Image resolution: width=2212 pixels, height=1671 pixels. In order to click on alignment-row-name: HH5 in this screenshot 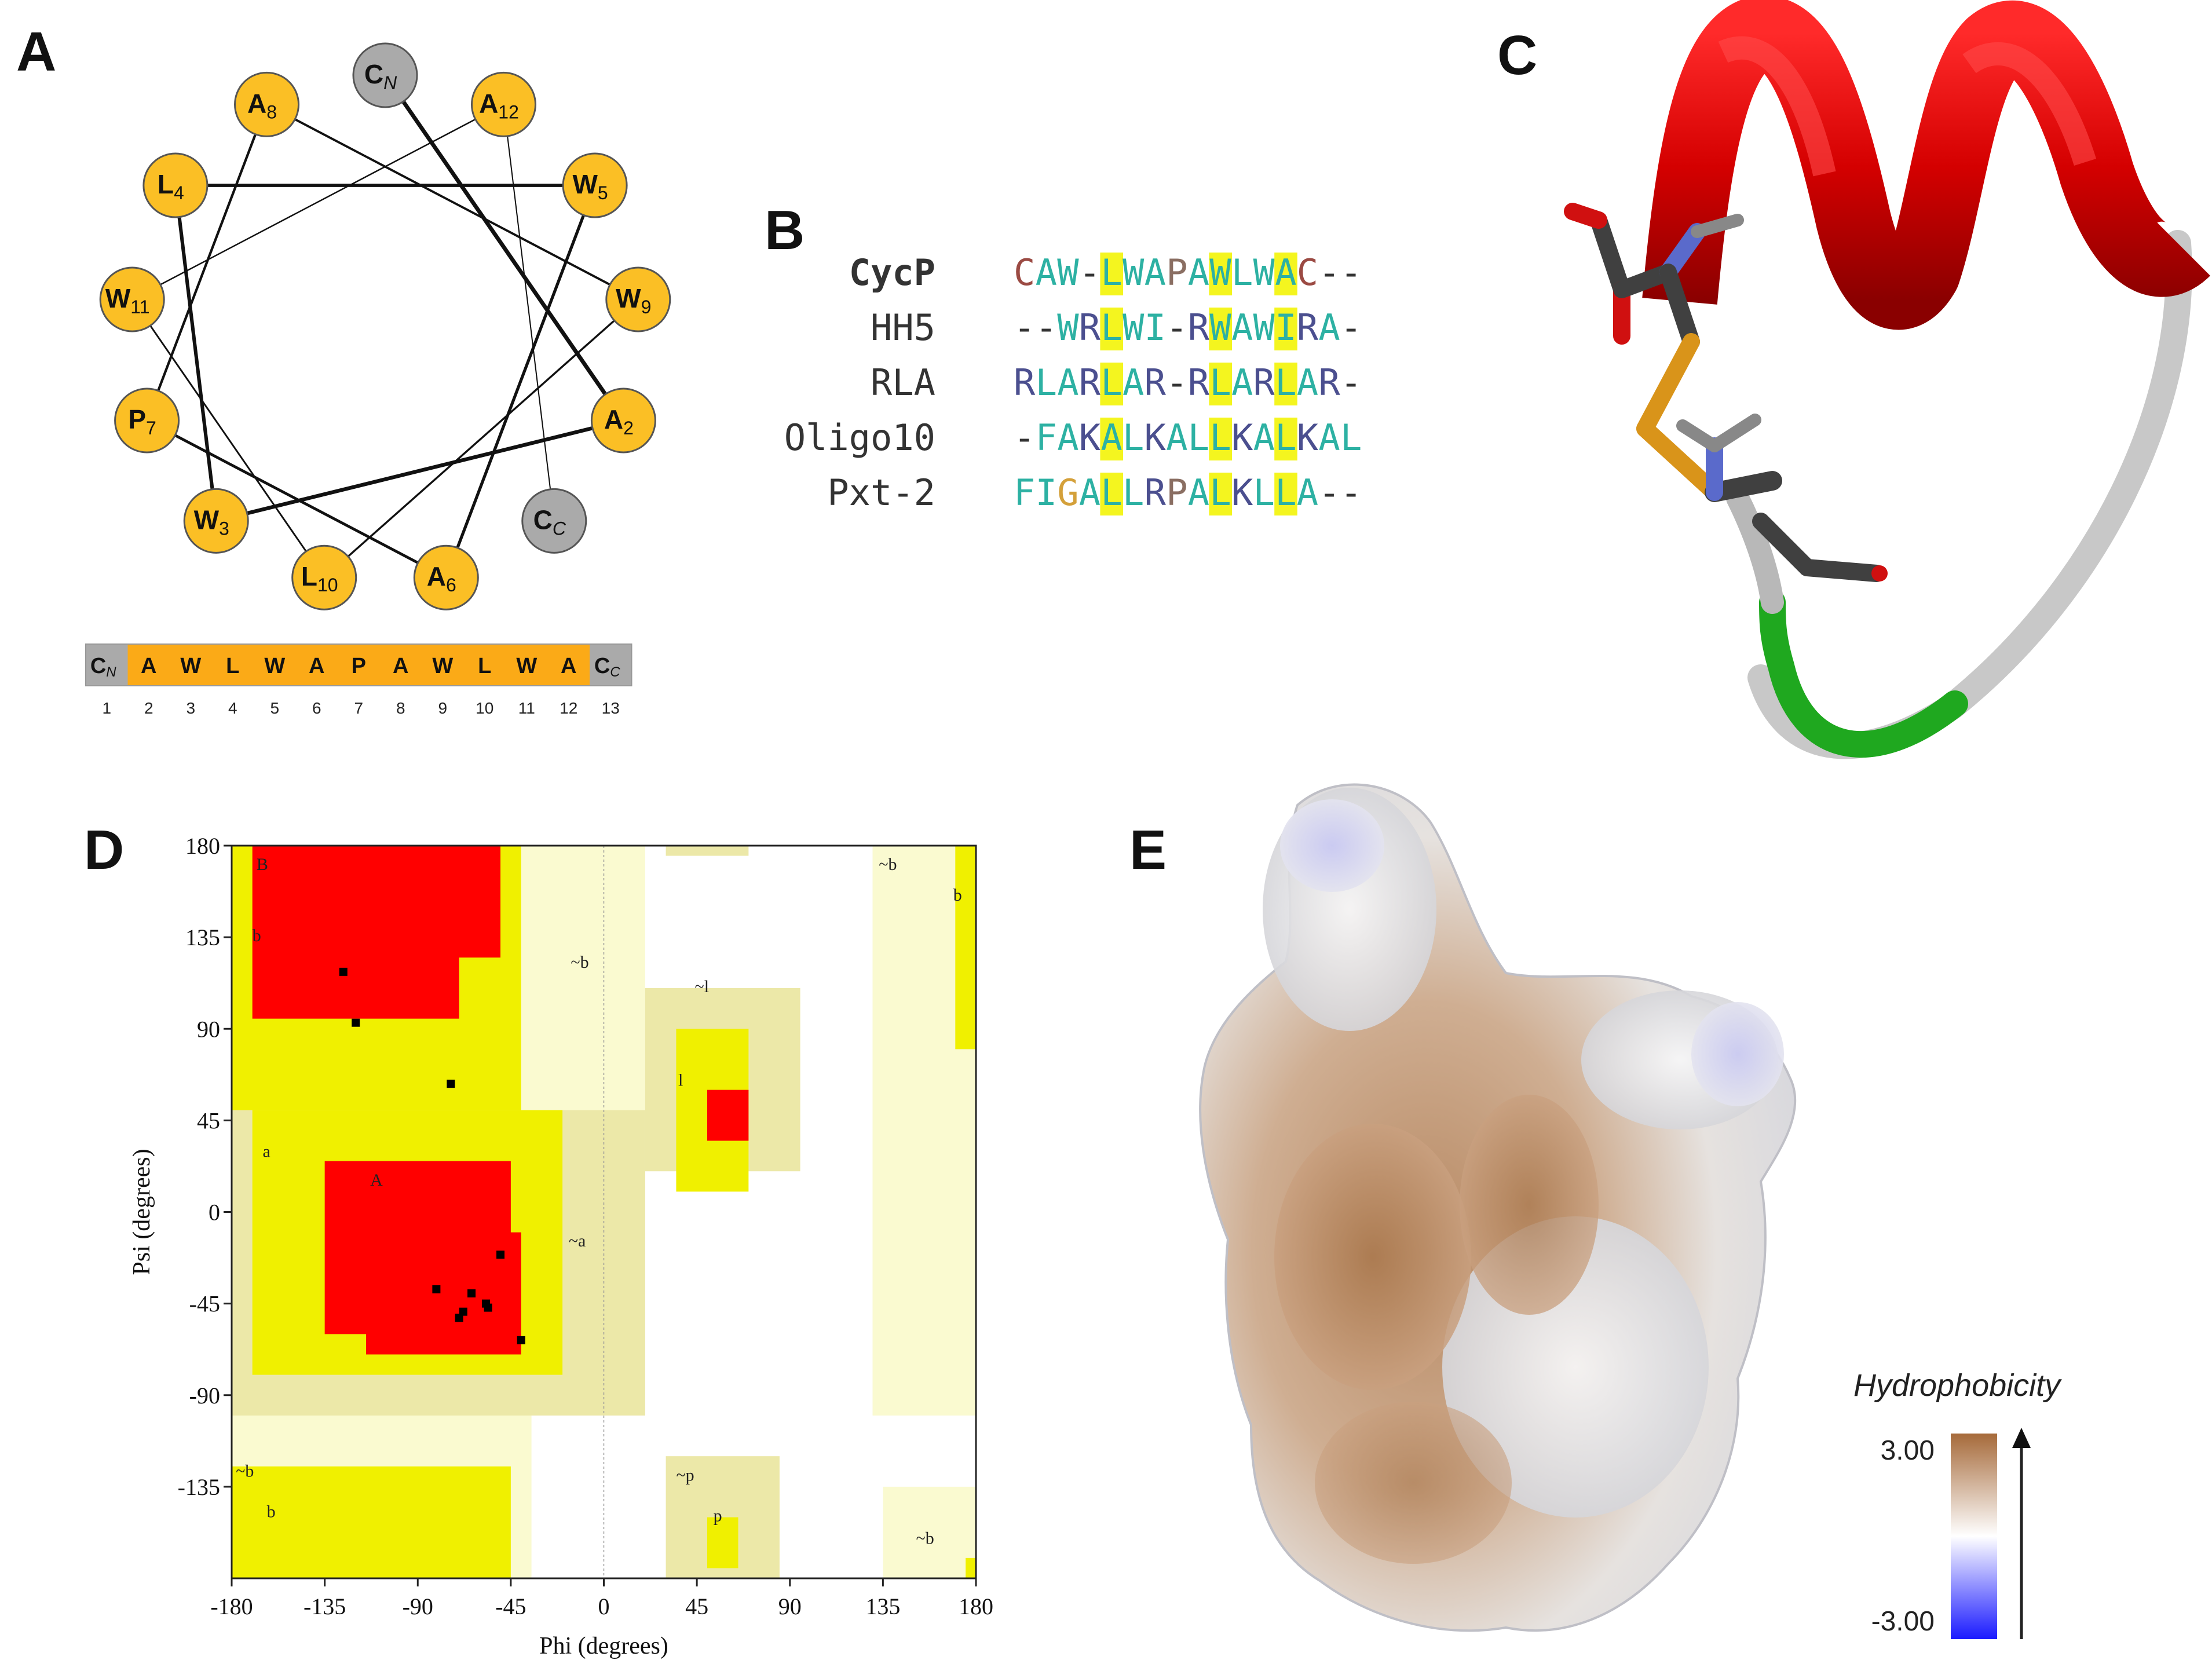, I will do `click(903, 327)`.